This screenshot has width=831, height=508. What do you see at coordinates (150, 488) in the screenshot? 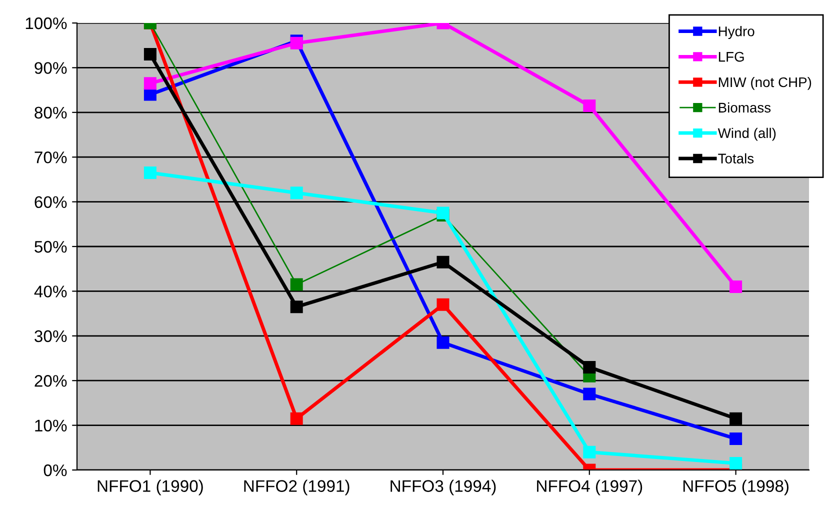
I see `x-tick-label: NFFO1 (1990)` at bounding box center [150, 488].